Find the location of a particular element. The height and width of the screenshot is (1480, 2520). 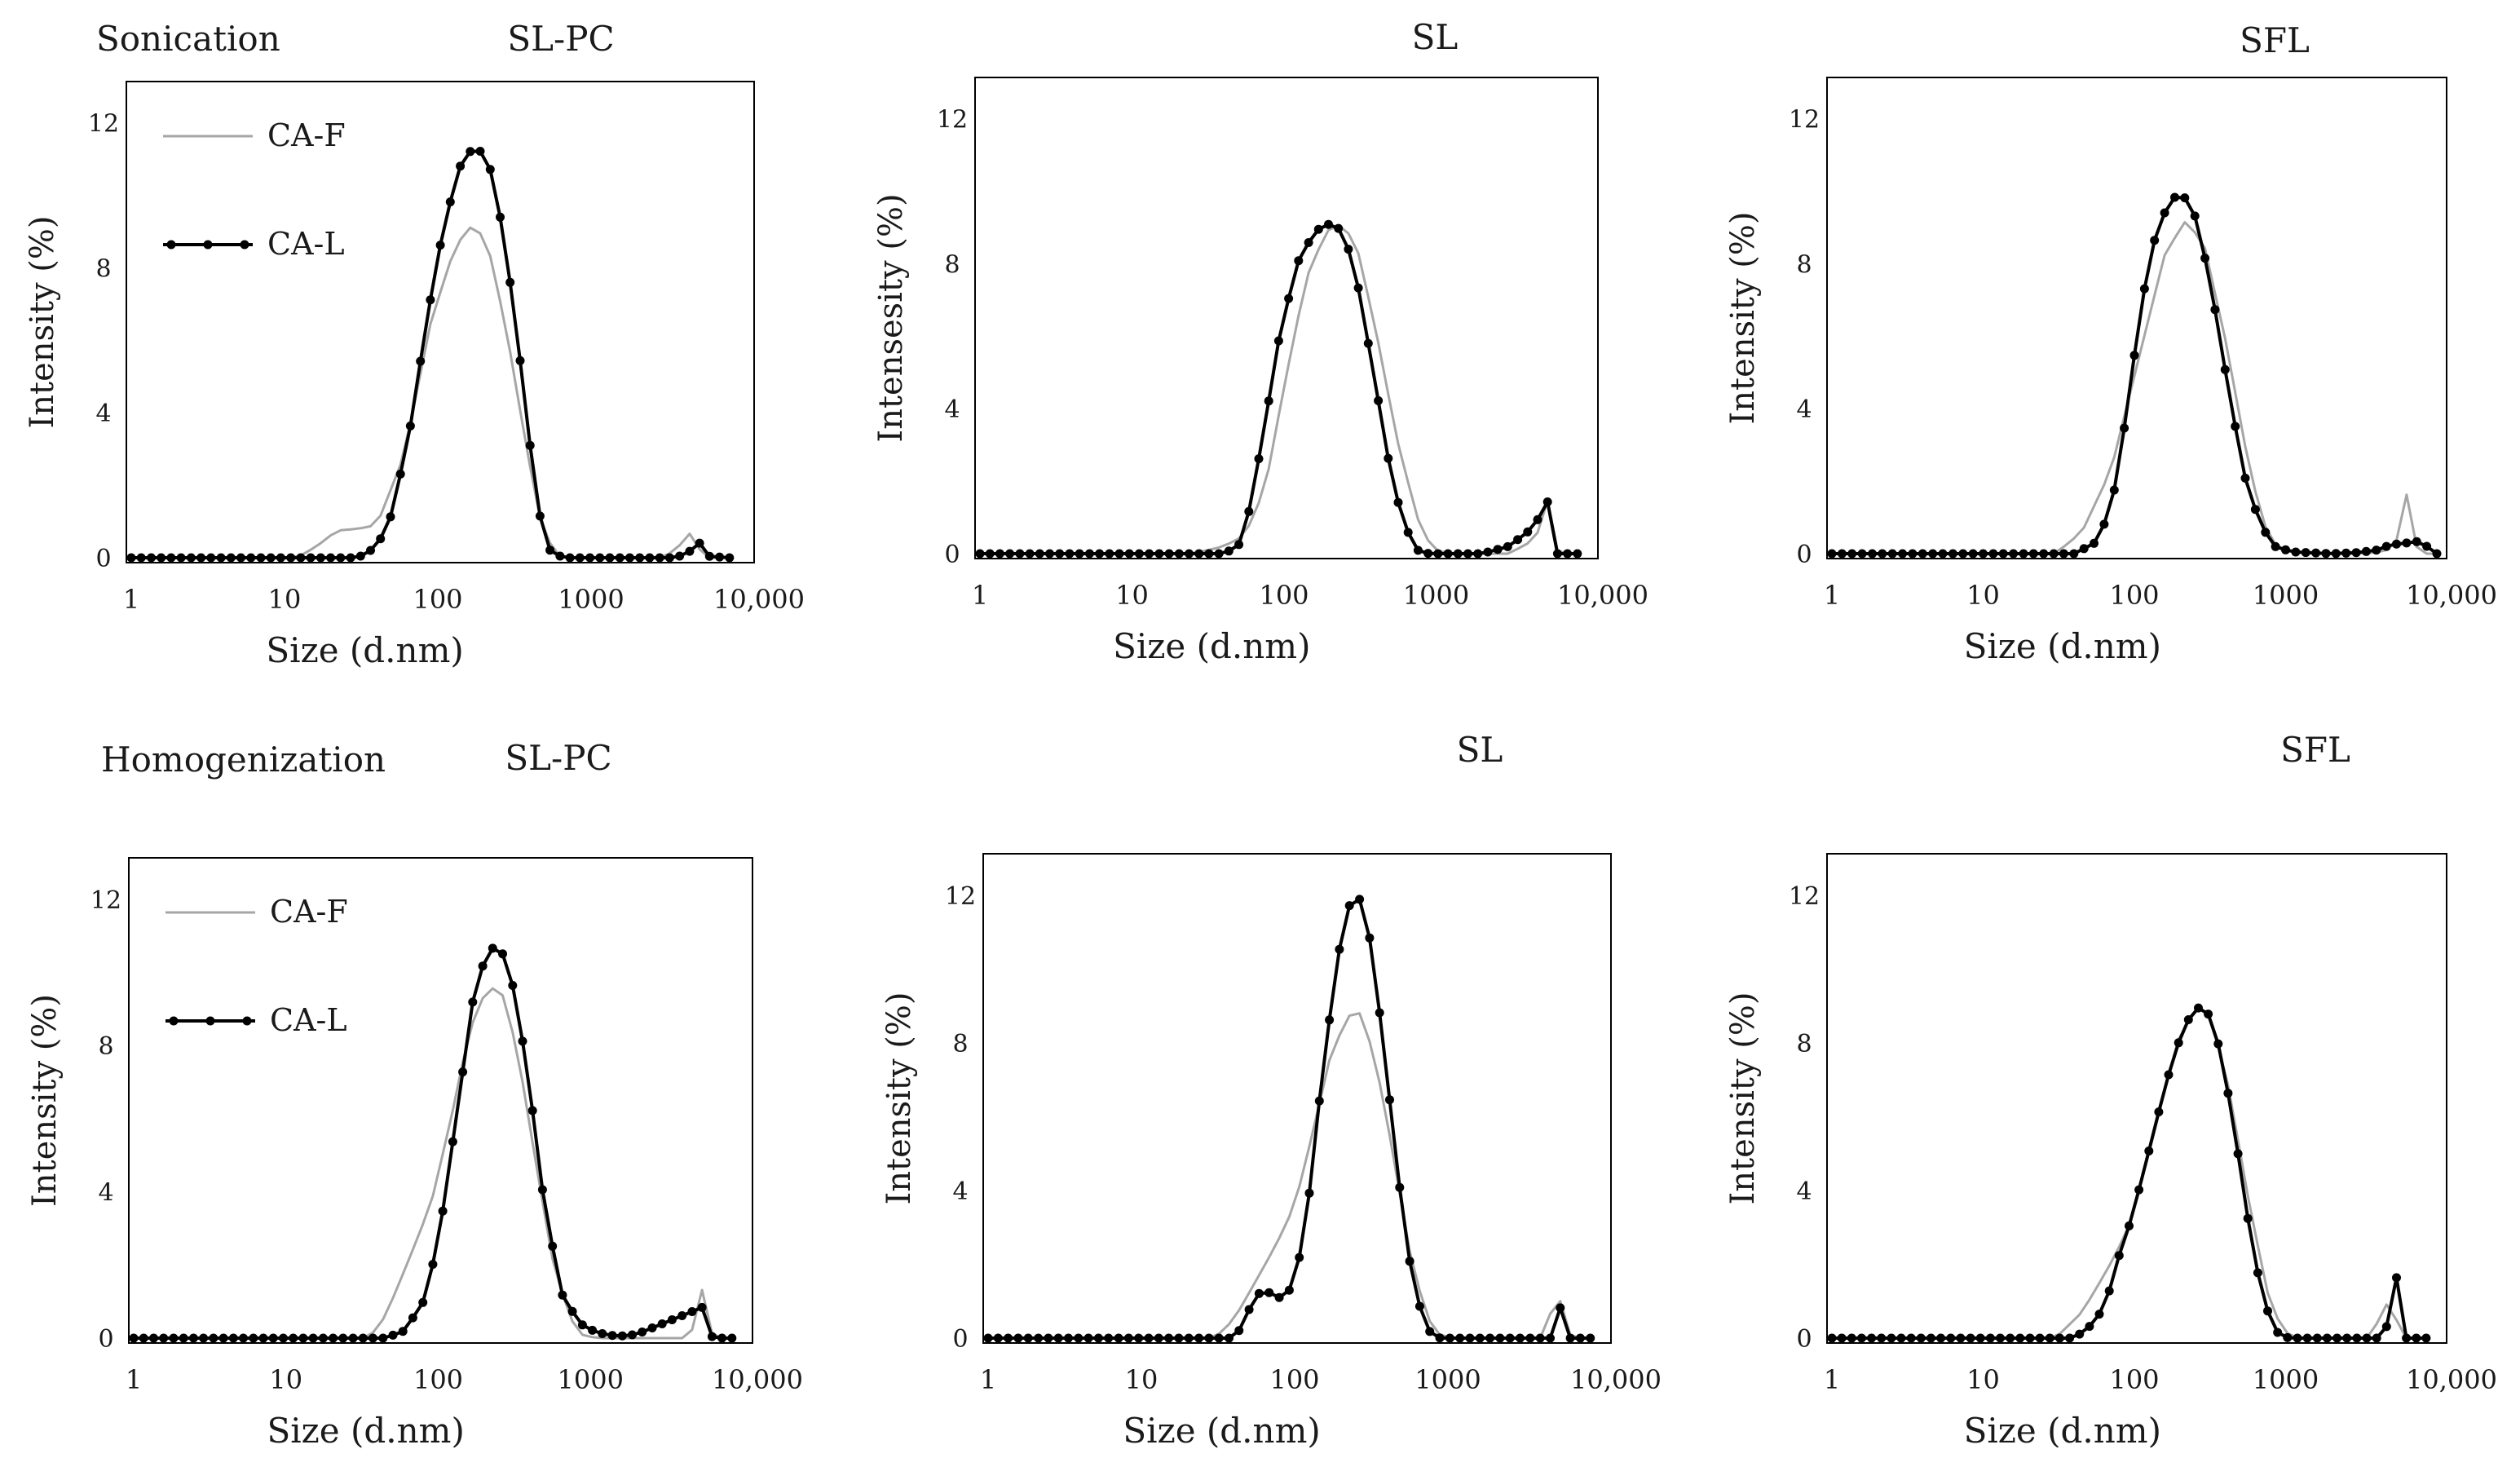

y-tick-label: 12 is located at coordinates (961, 896).